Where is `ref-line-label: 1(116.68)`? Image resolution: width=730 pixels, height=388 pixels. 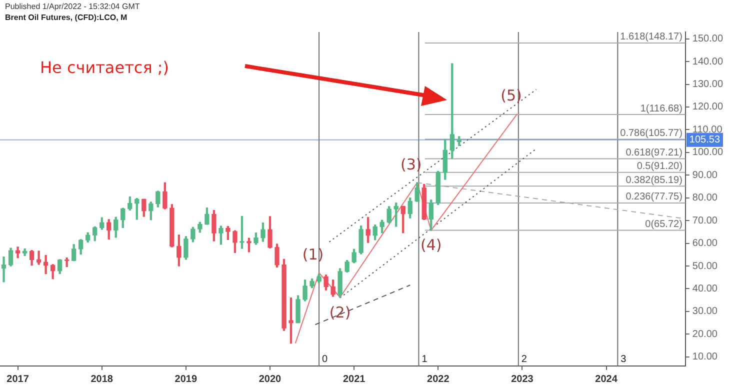 ref-line-label: 1(116.68) is located at coordinates (661, 108).